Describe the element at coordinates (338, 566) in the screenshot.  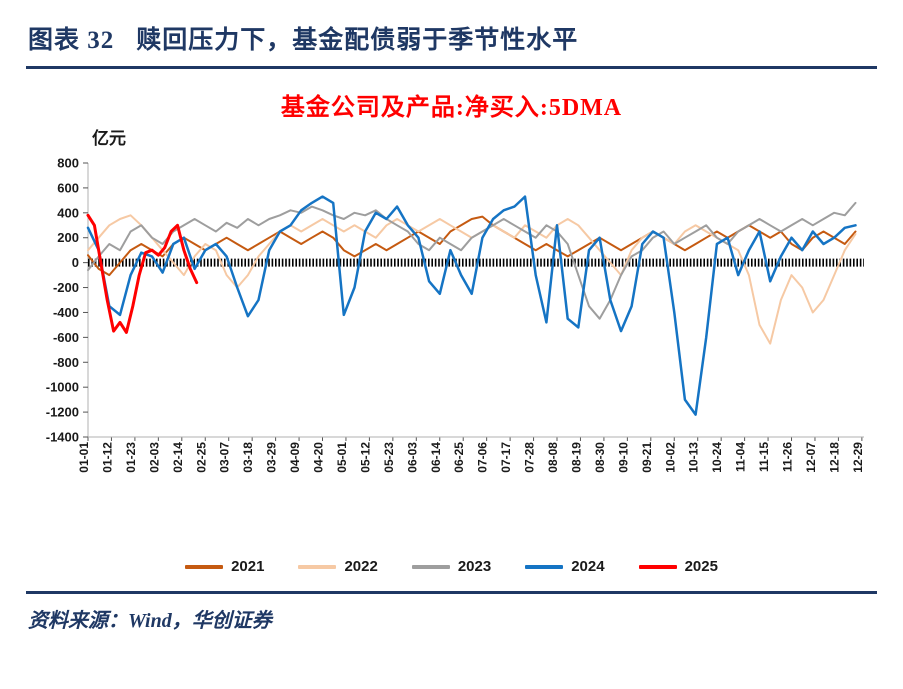
I see `legend-item-2022: 2022` at that location.